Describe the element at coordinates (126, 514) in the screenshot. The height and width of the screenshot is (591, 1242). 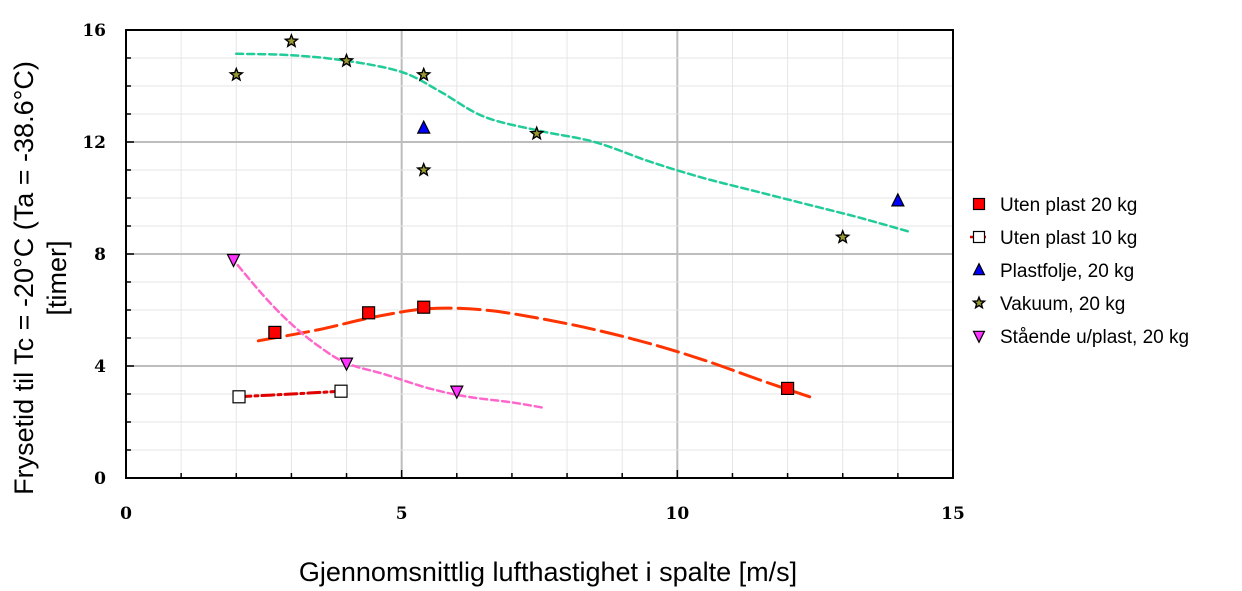
I see `x-tick-label: 0` at that location.